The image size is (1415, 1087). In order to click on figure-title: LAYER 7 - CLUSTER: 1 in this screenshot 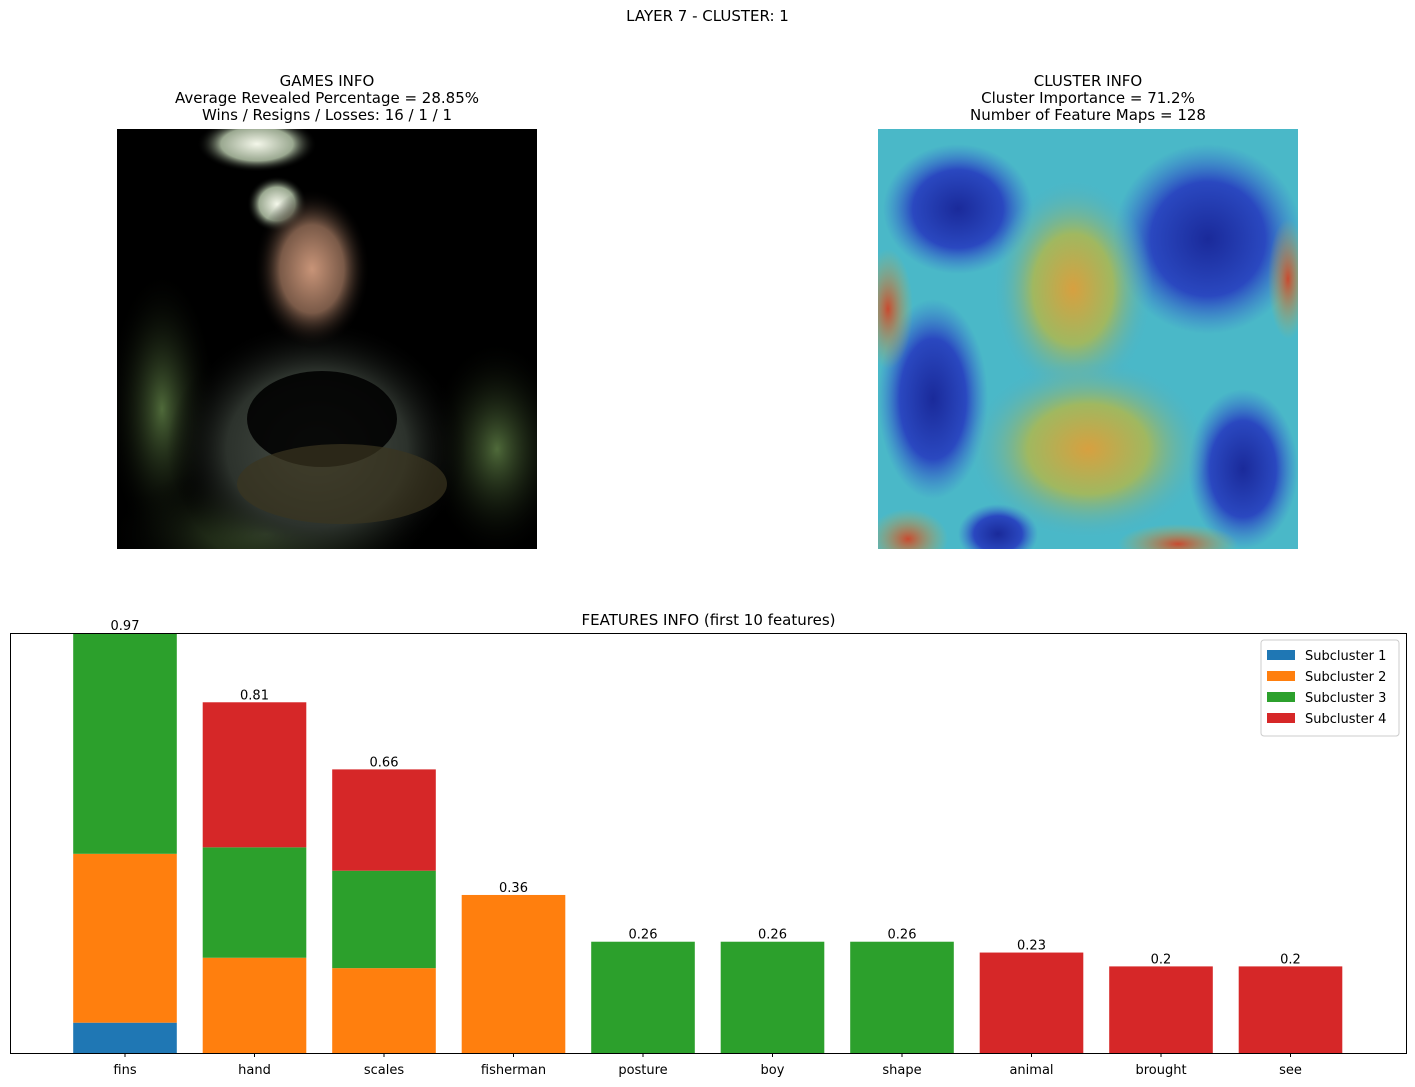, I will do `click(707, 16)`.